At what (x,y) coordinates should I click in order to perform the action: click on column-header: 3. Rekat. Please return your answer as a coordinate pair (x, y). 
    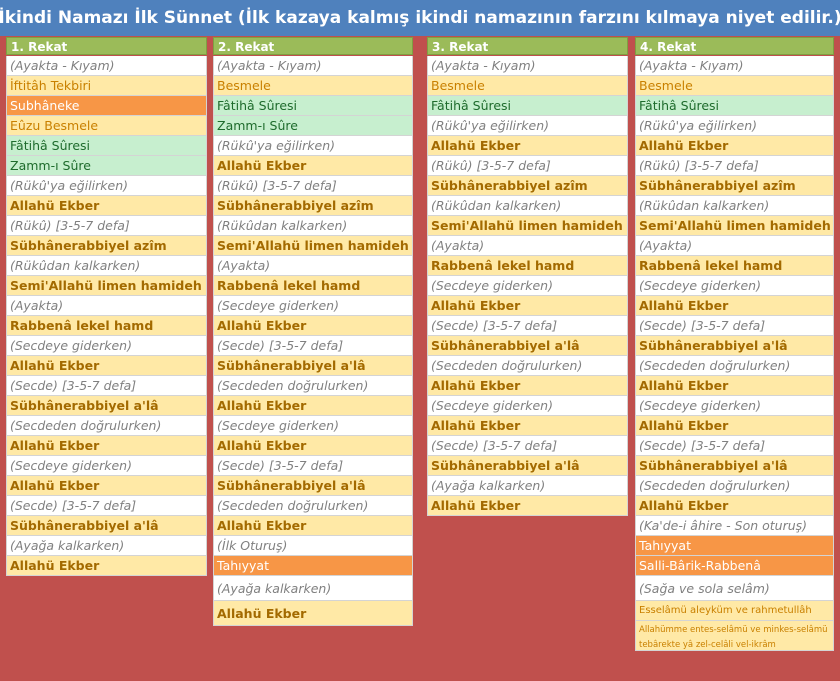
    Looking at the image, I should click on (527, 46).